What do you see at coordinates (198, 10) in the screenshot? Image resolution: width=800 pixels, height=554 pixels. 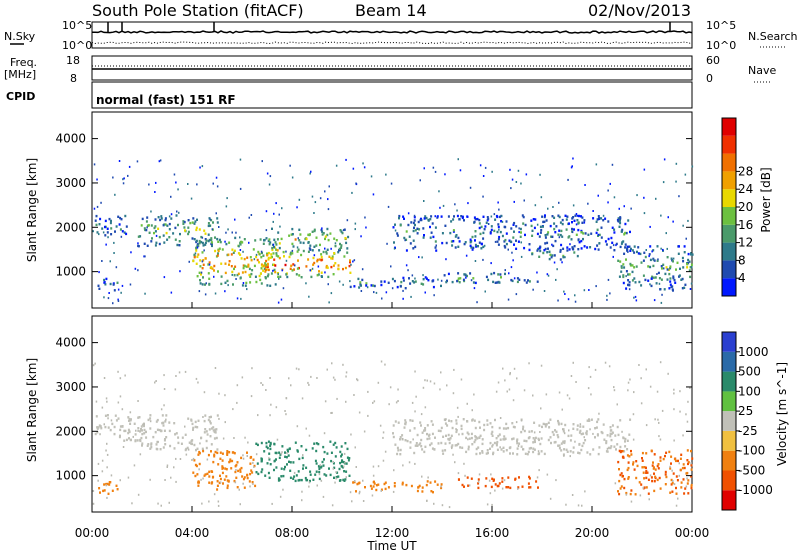 I see `station-title: South Pole Station (fitACF)` at bounding box center [198, 10].